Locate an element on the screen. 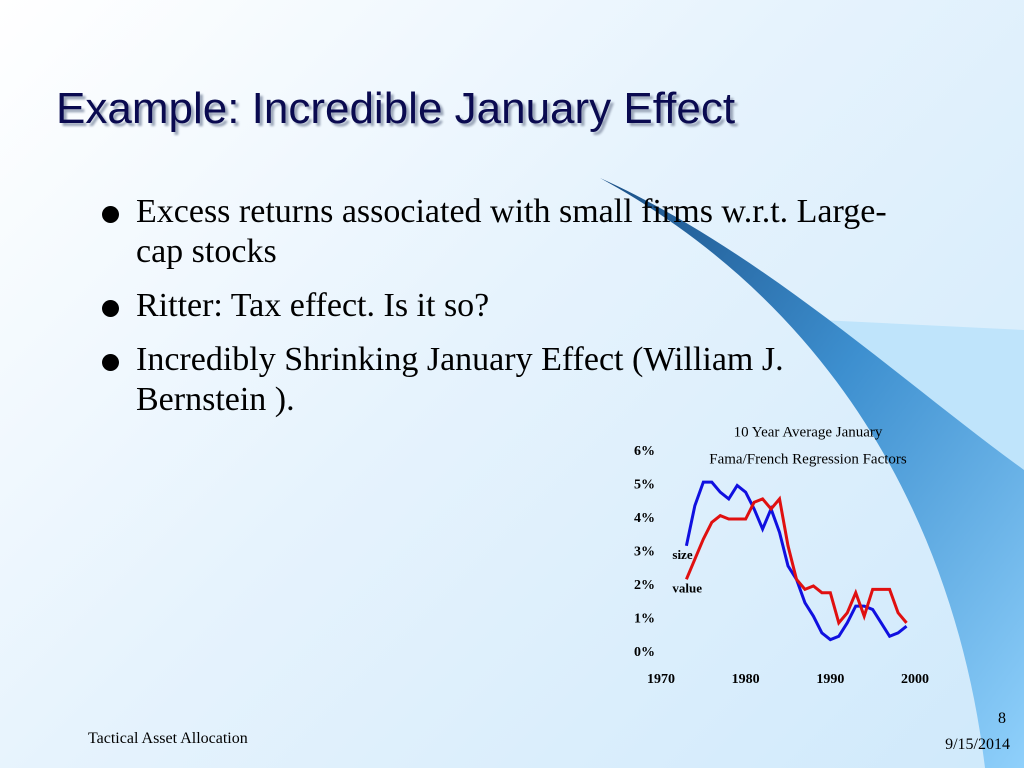 This screenshot has width=1024, height=768. bullet: Ritter: Tax effect. Is it so? is located at coordinates (506, 306).